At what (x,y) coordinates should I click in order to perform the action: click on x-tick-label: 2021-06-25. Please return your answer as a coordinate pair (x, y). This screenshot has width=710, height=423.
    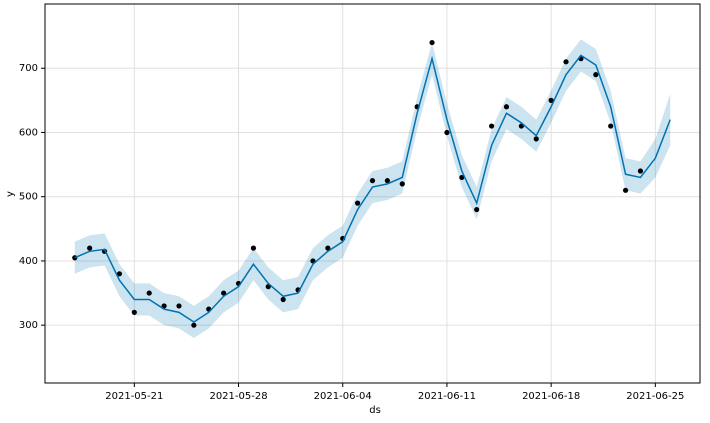
    Looking at the image, I should click on (655, 396).